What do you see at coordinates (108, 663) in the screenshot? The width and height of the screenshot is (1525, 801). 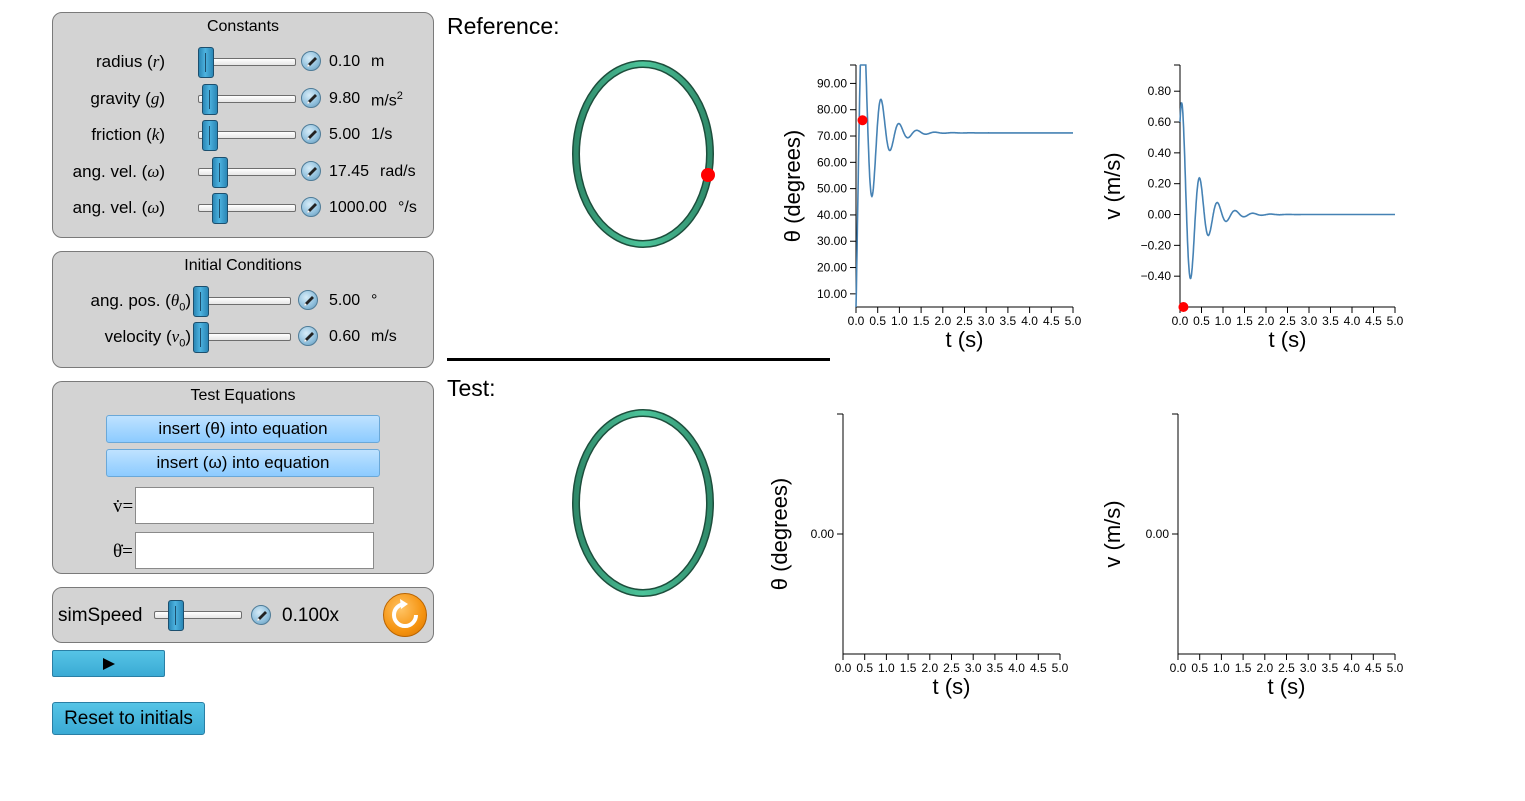 I see `play-button` at bounding box center [108, 663].